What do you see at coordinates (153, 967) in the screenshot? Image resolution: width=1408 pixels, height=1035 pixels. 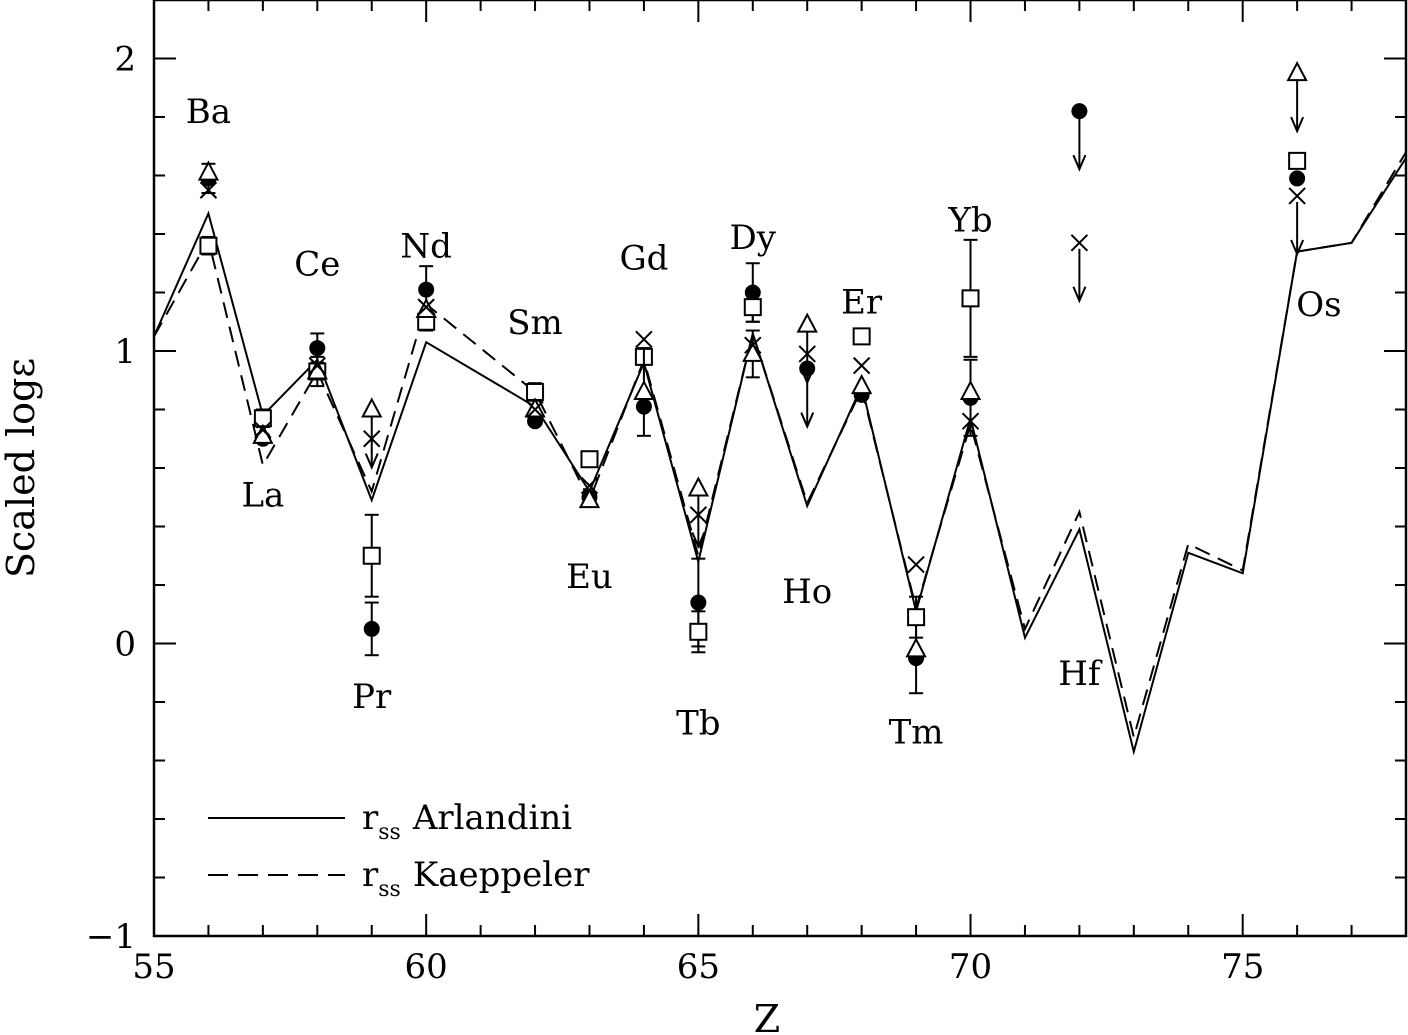 I see `x-tick-label: 55` at bounding box center [153, 967].